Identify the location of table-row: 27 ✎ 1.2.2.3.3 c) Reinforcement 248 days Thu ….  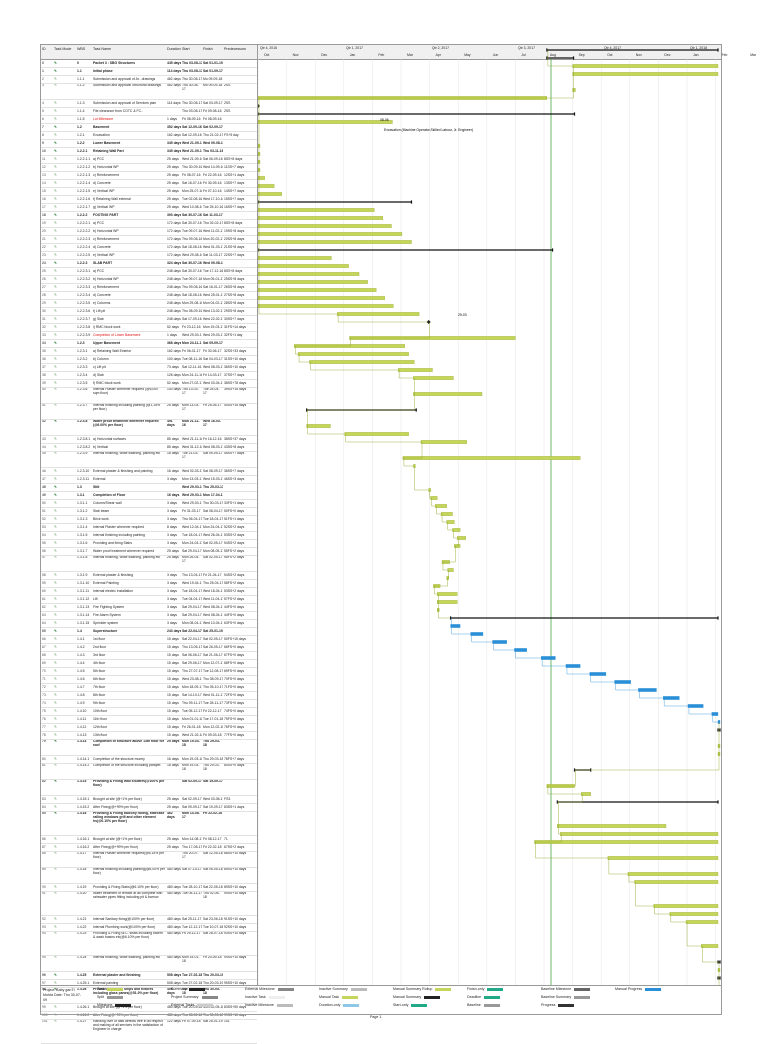
(149, 288).